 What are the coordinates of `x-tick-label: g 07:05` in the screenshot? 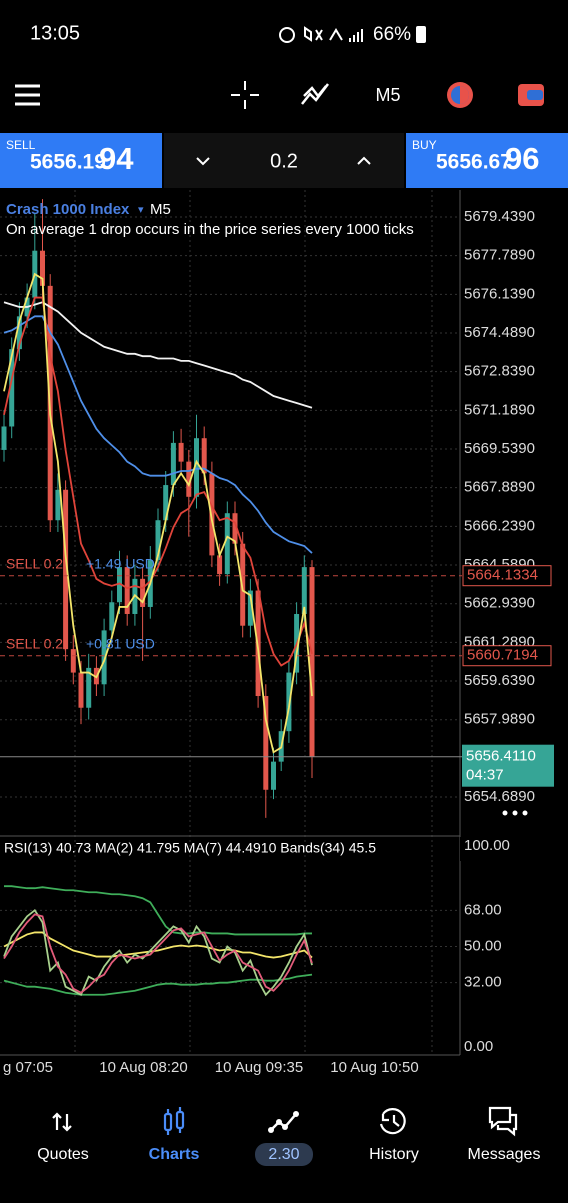 It's located at (28, 1067).